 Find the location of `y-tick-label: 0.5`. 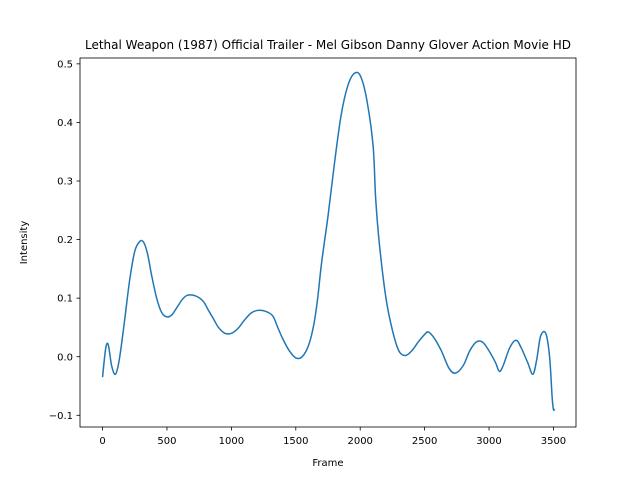

y-tick-label: 0.5 is located at coordinates (65, 64).